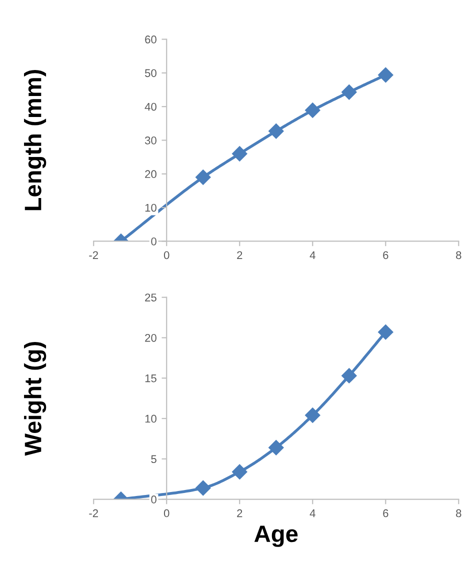  Describe the element at coordinates (150, 73) in the screenshot. I see `y-tick-label: 50` at that location.